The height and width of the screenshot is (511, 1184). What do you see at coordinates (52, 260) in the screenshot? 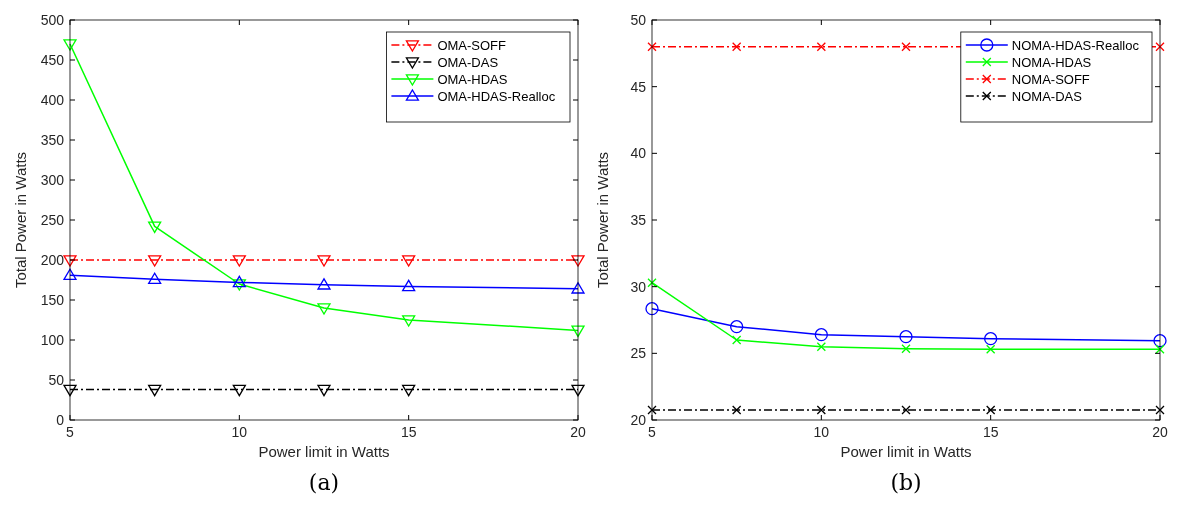
I see `y-tick-label: 200` at bounding box center [52, 260].